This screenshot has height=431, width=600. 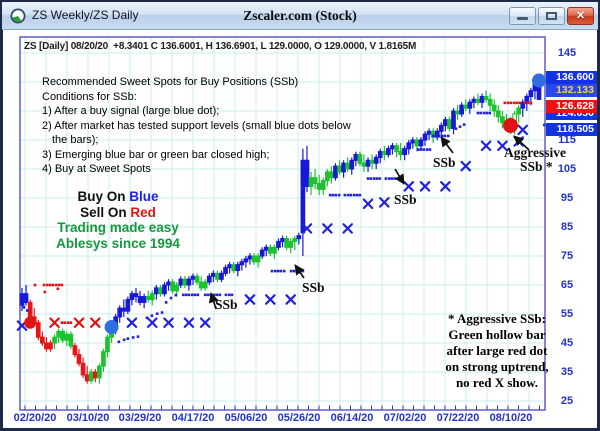 What do you see at coordinates (497, 318) in the screenshot?
I see `note-line: * Aggressive SSb:` at bounding box center [497, 318].